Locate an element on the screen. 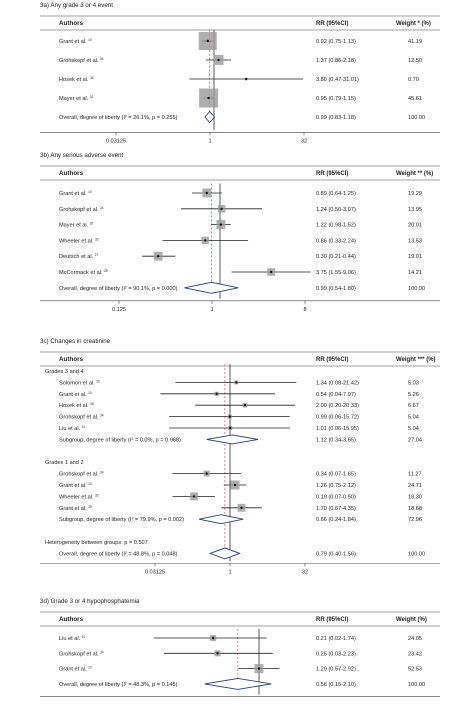 The height and width of the screenshot is (722, 474). header-weight: Weight (%) is located at coordinates (411, 620).